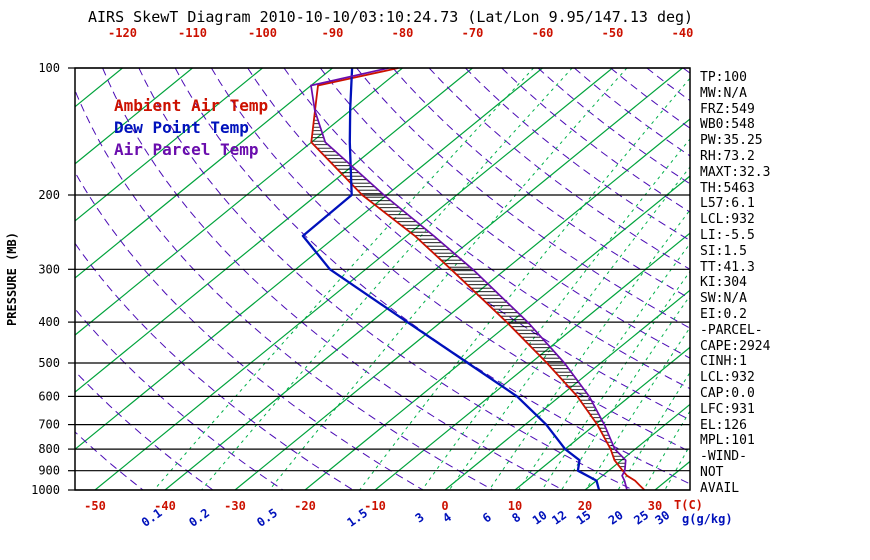  I want to click on stat-line: -WIND-, so click(723, 457).